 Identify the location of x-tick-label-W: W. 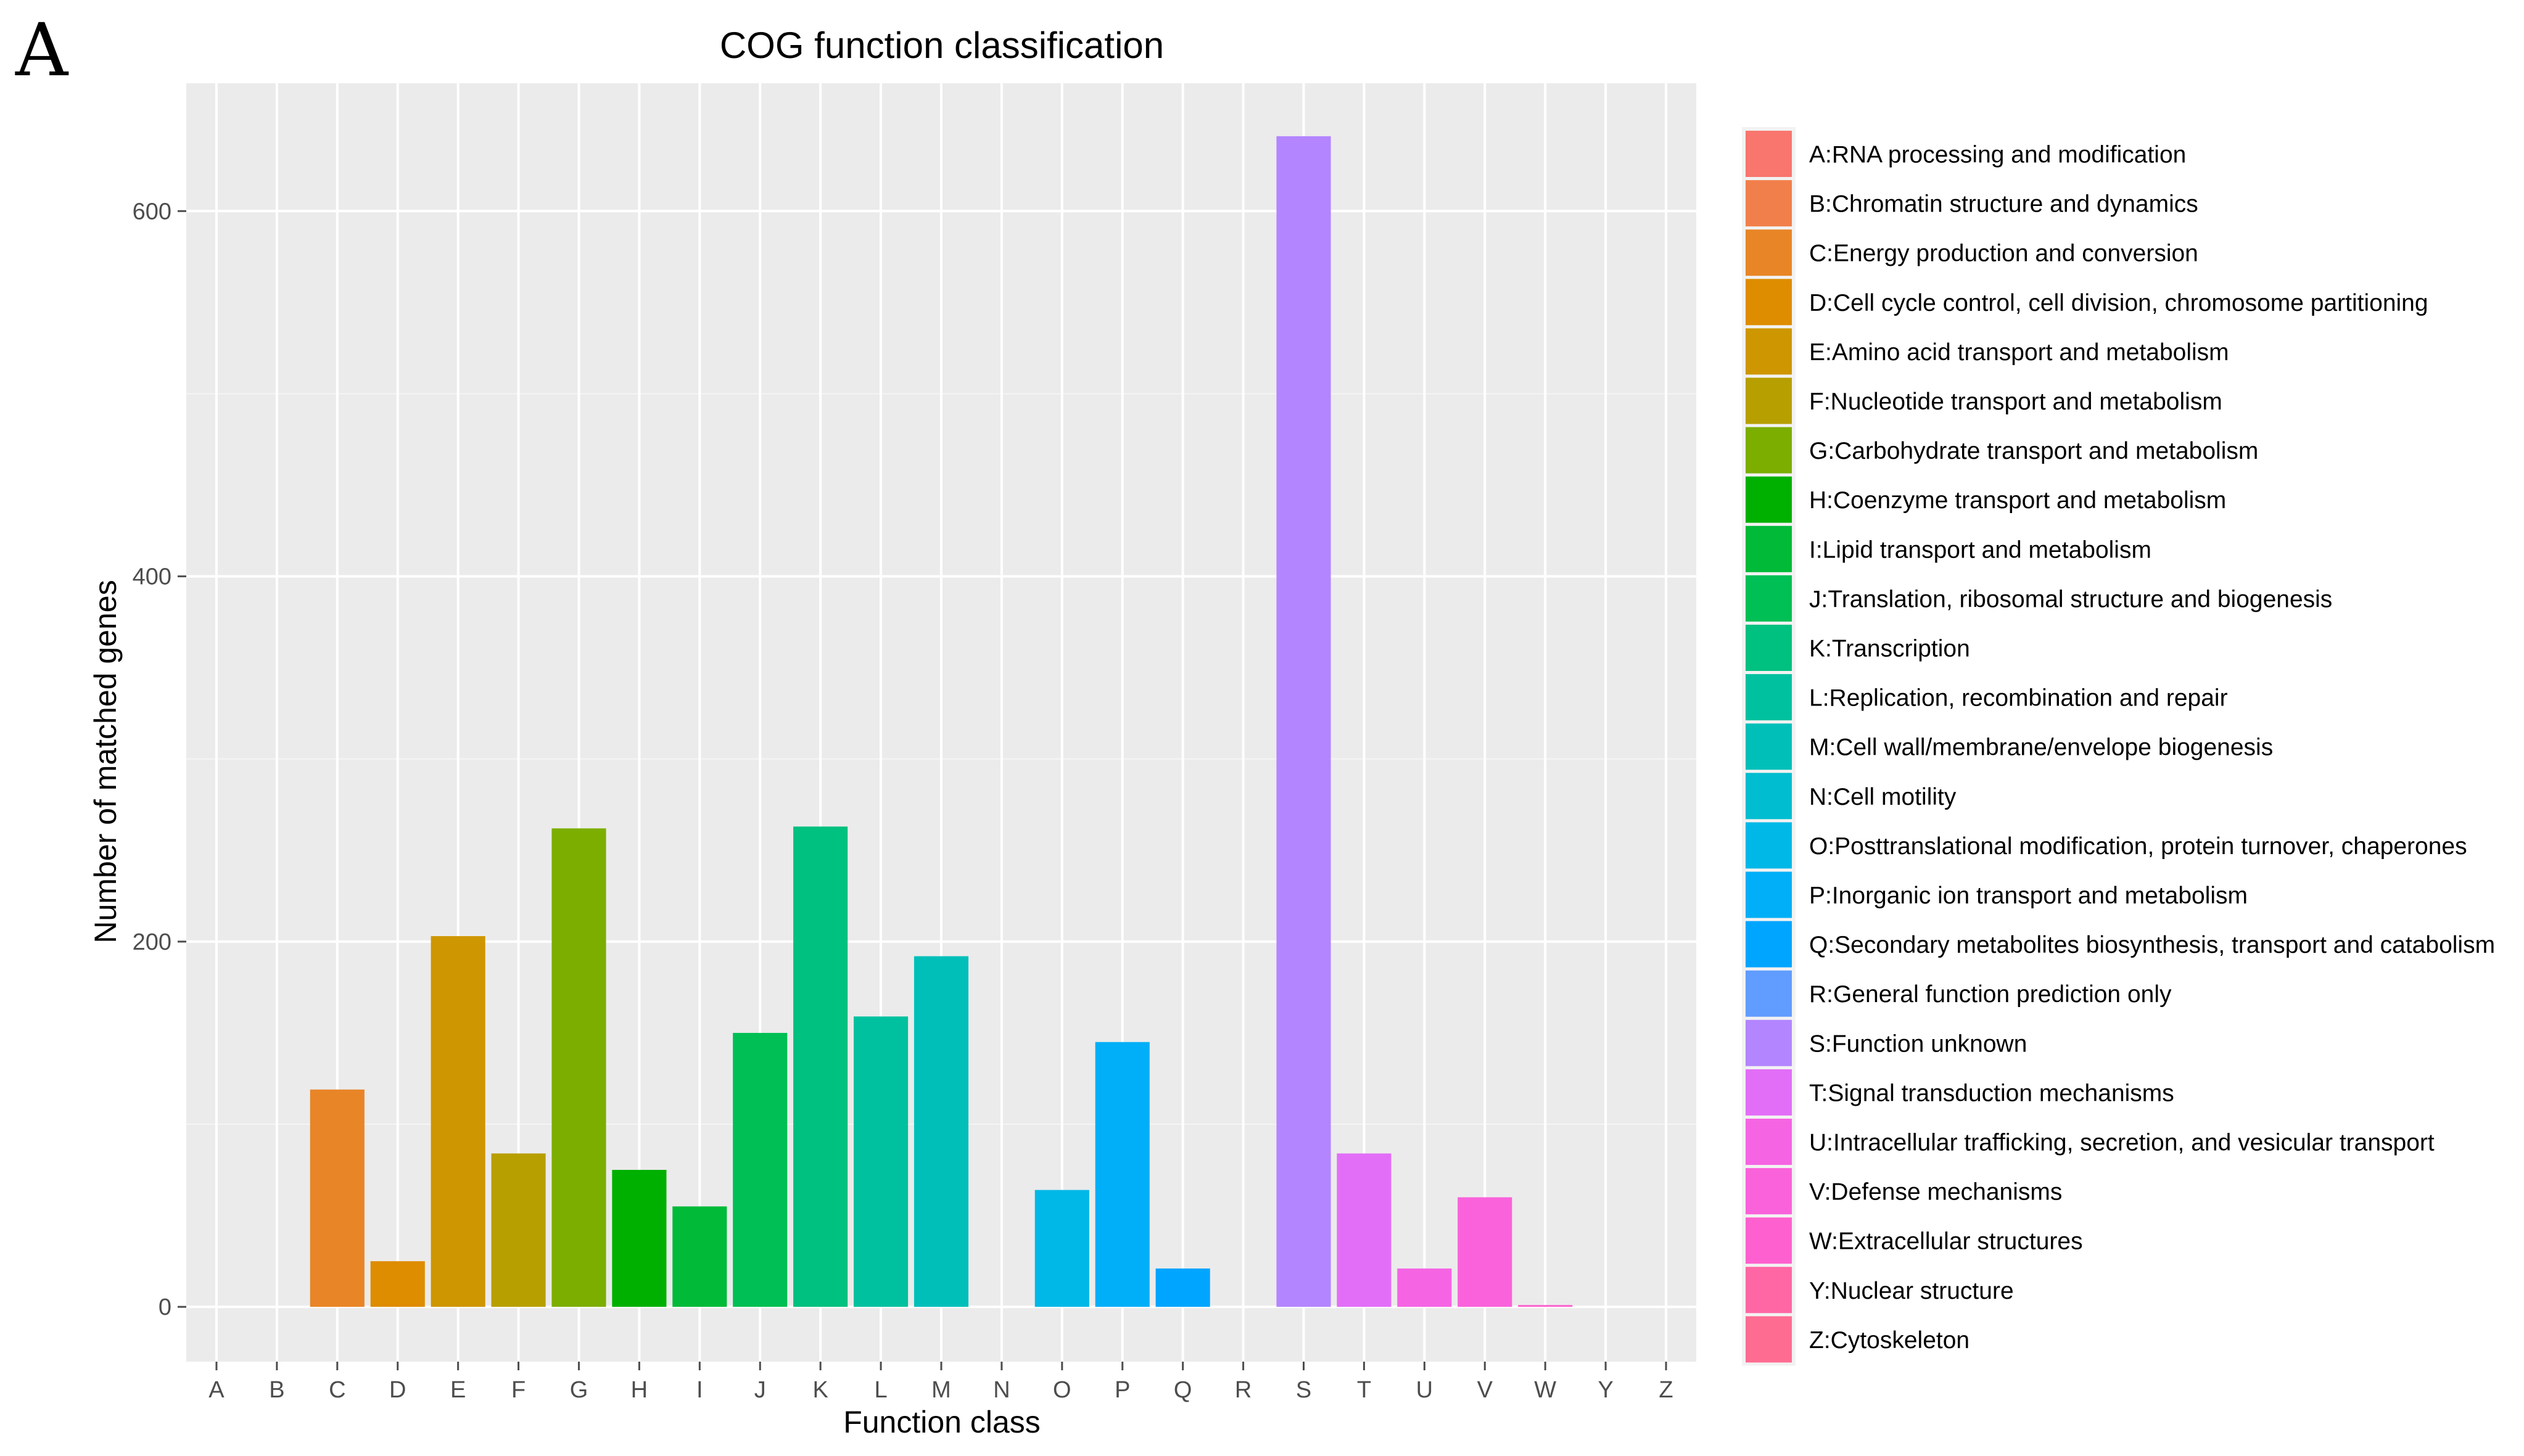
(1545, 1390).